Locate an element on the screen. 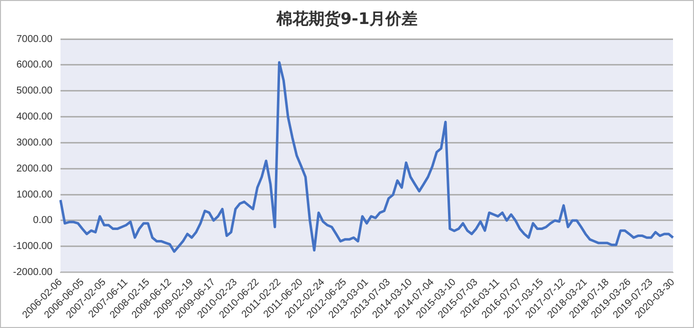  chart-title: 棉花期货9-1月价差 is located at coordinates (346, 19).